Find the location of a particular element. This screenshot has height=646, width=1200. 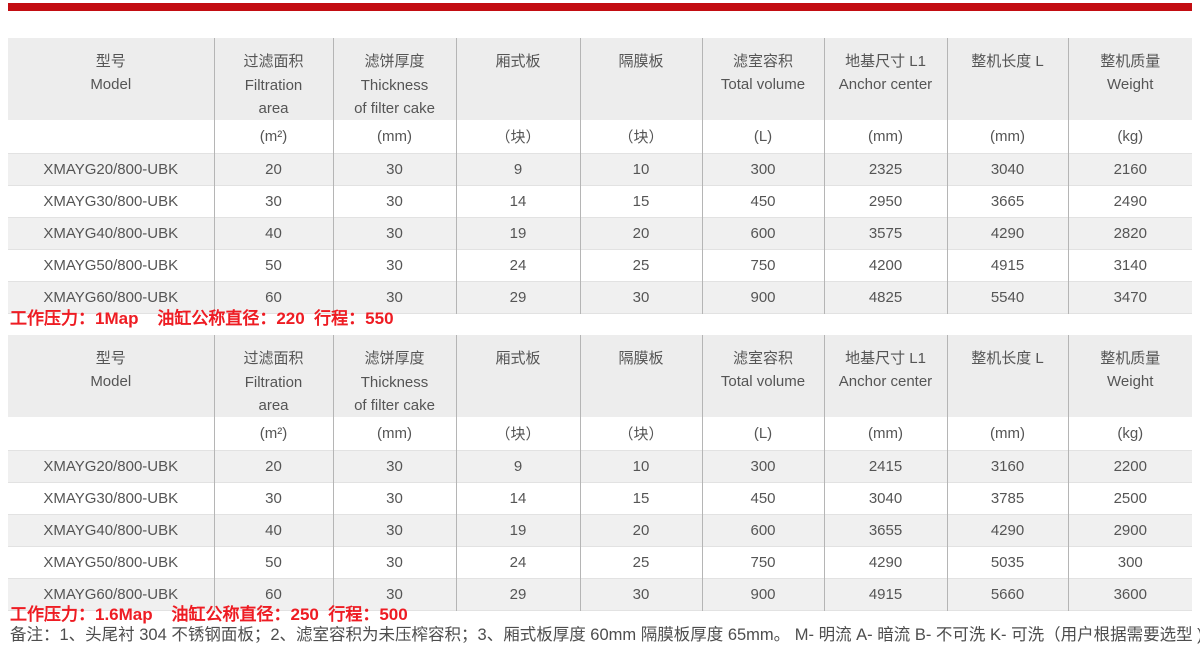

column-header-line2: Anchor center is located at coordinates (885, 381).